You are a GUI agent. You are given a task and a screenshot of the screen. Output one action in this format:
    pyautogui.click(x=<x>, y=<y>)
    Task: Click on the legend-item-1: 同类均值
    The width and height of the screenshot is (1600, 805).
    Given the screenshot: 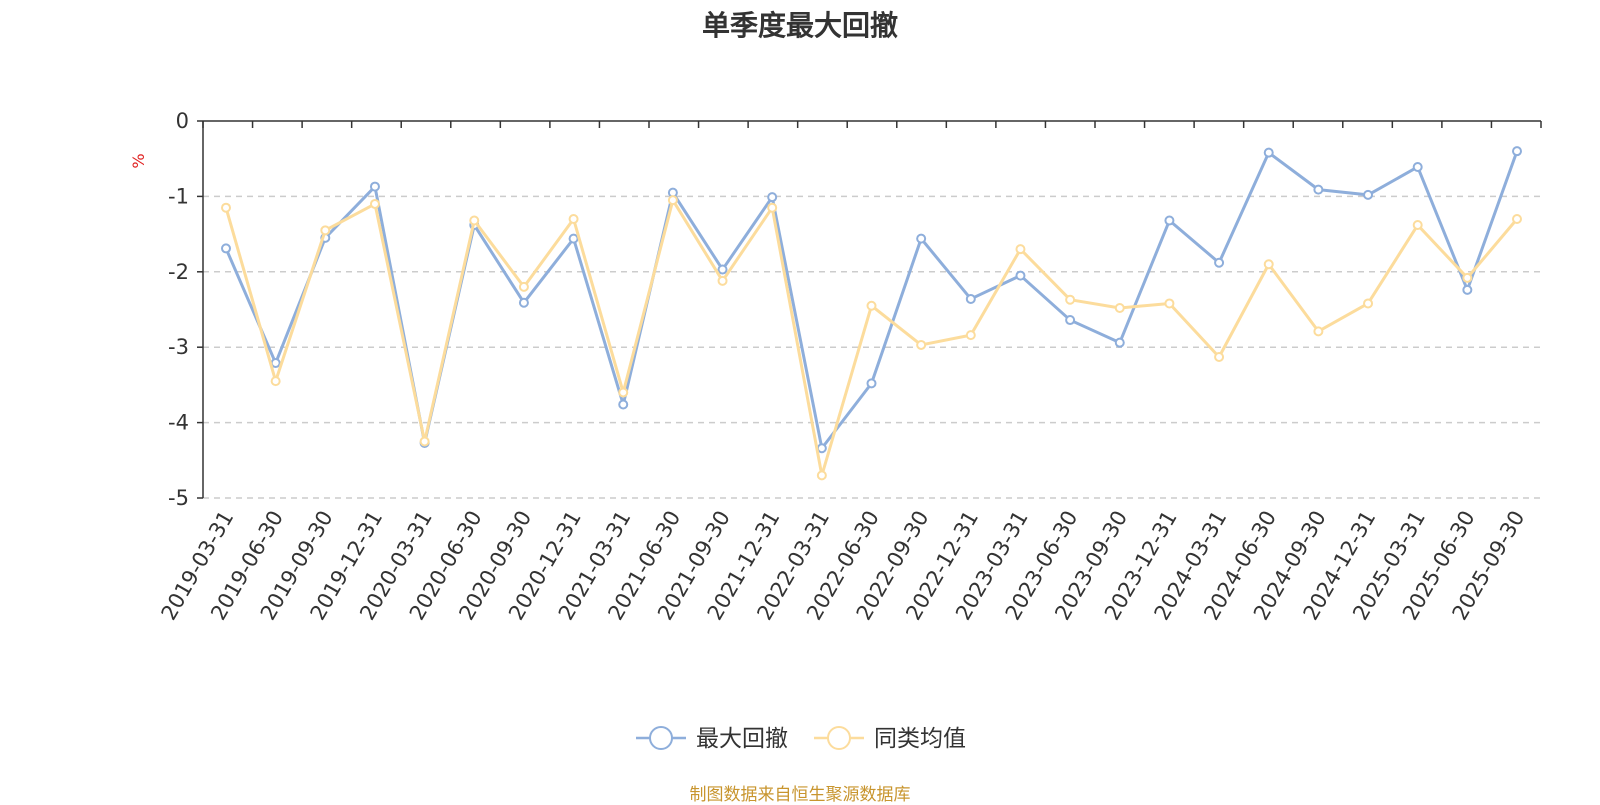 What is the action you would take?
    pyautogui.click(x=890, y=739)
    